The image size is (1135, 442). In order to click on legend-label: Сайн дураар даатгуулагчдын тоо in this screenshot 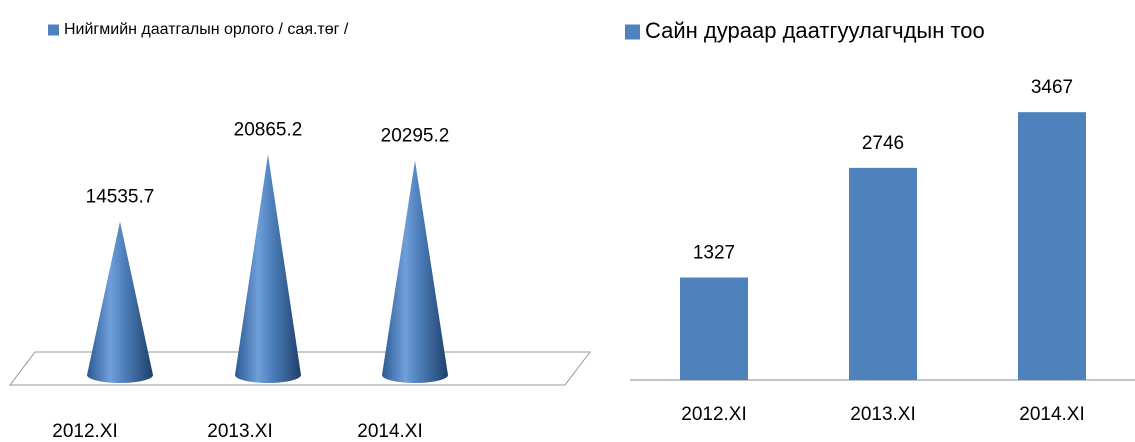, I will do `click(815, 30)`.